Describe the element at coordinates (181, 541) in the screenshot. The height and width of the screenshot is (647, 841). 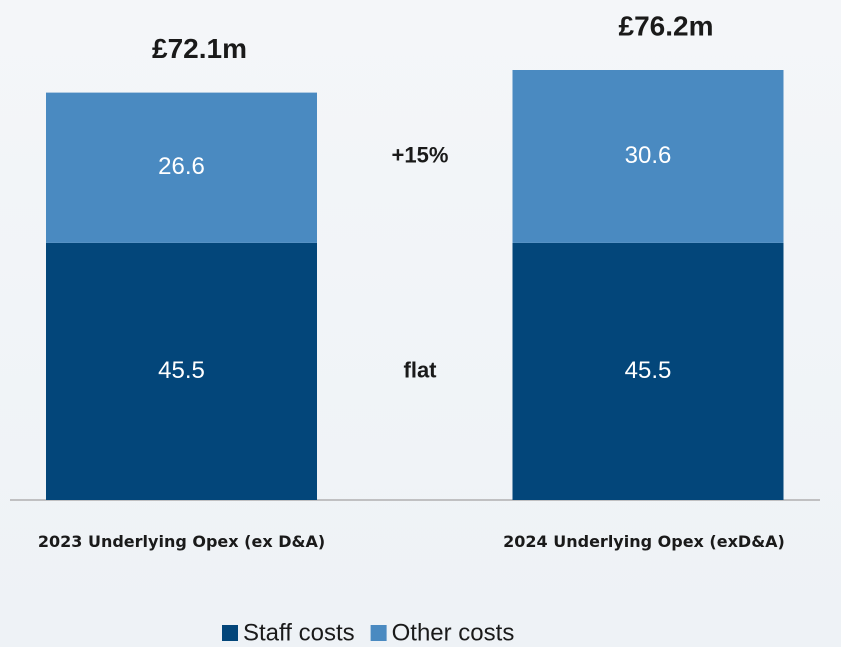
I see `x-tick-label: 2023 Underlying Opex (ex D&A)` at that location.